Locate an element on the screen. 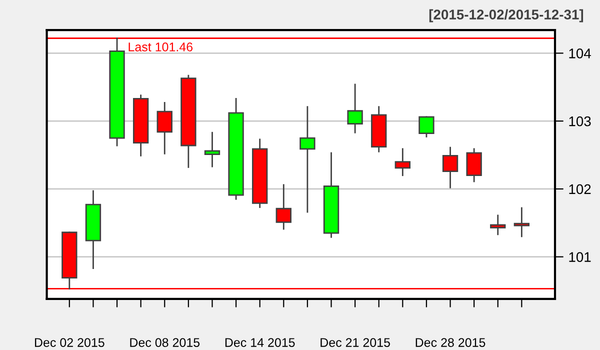  y-tick-label: 101 is located at coordinates (580, 257).